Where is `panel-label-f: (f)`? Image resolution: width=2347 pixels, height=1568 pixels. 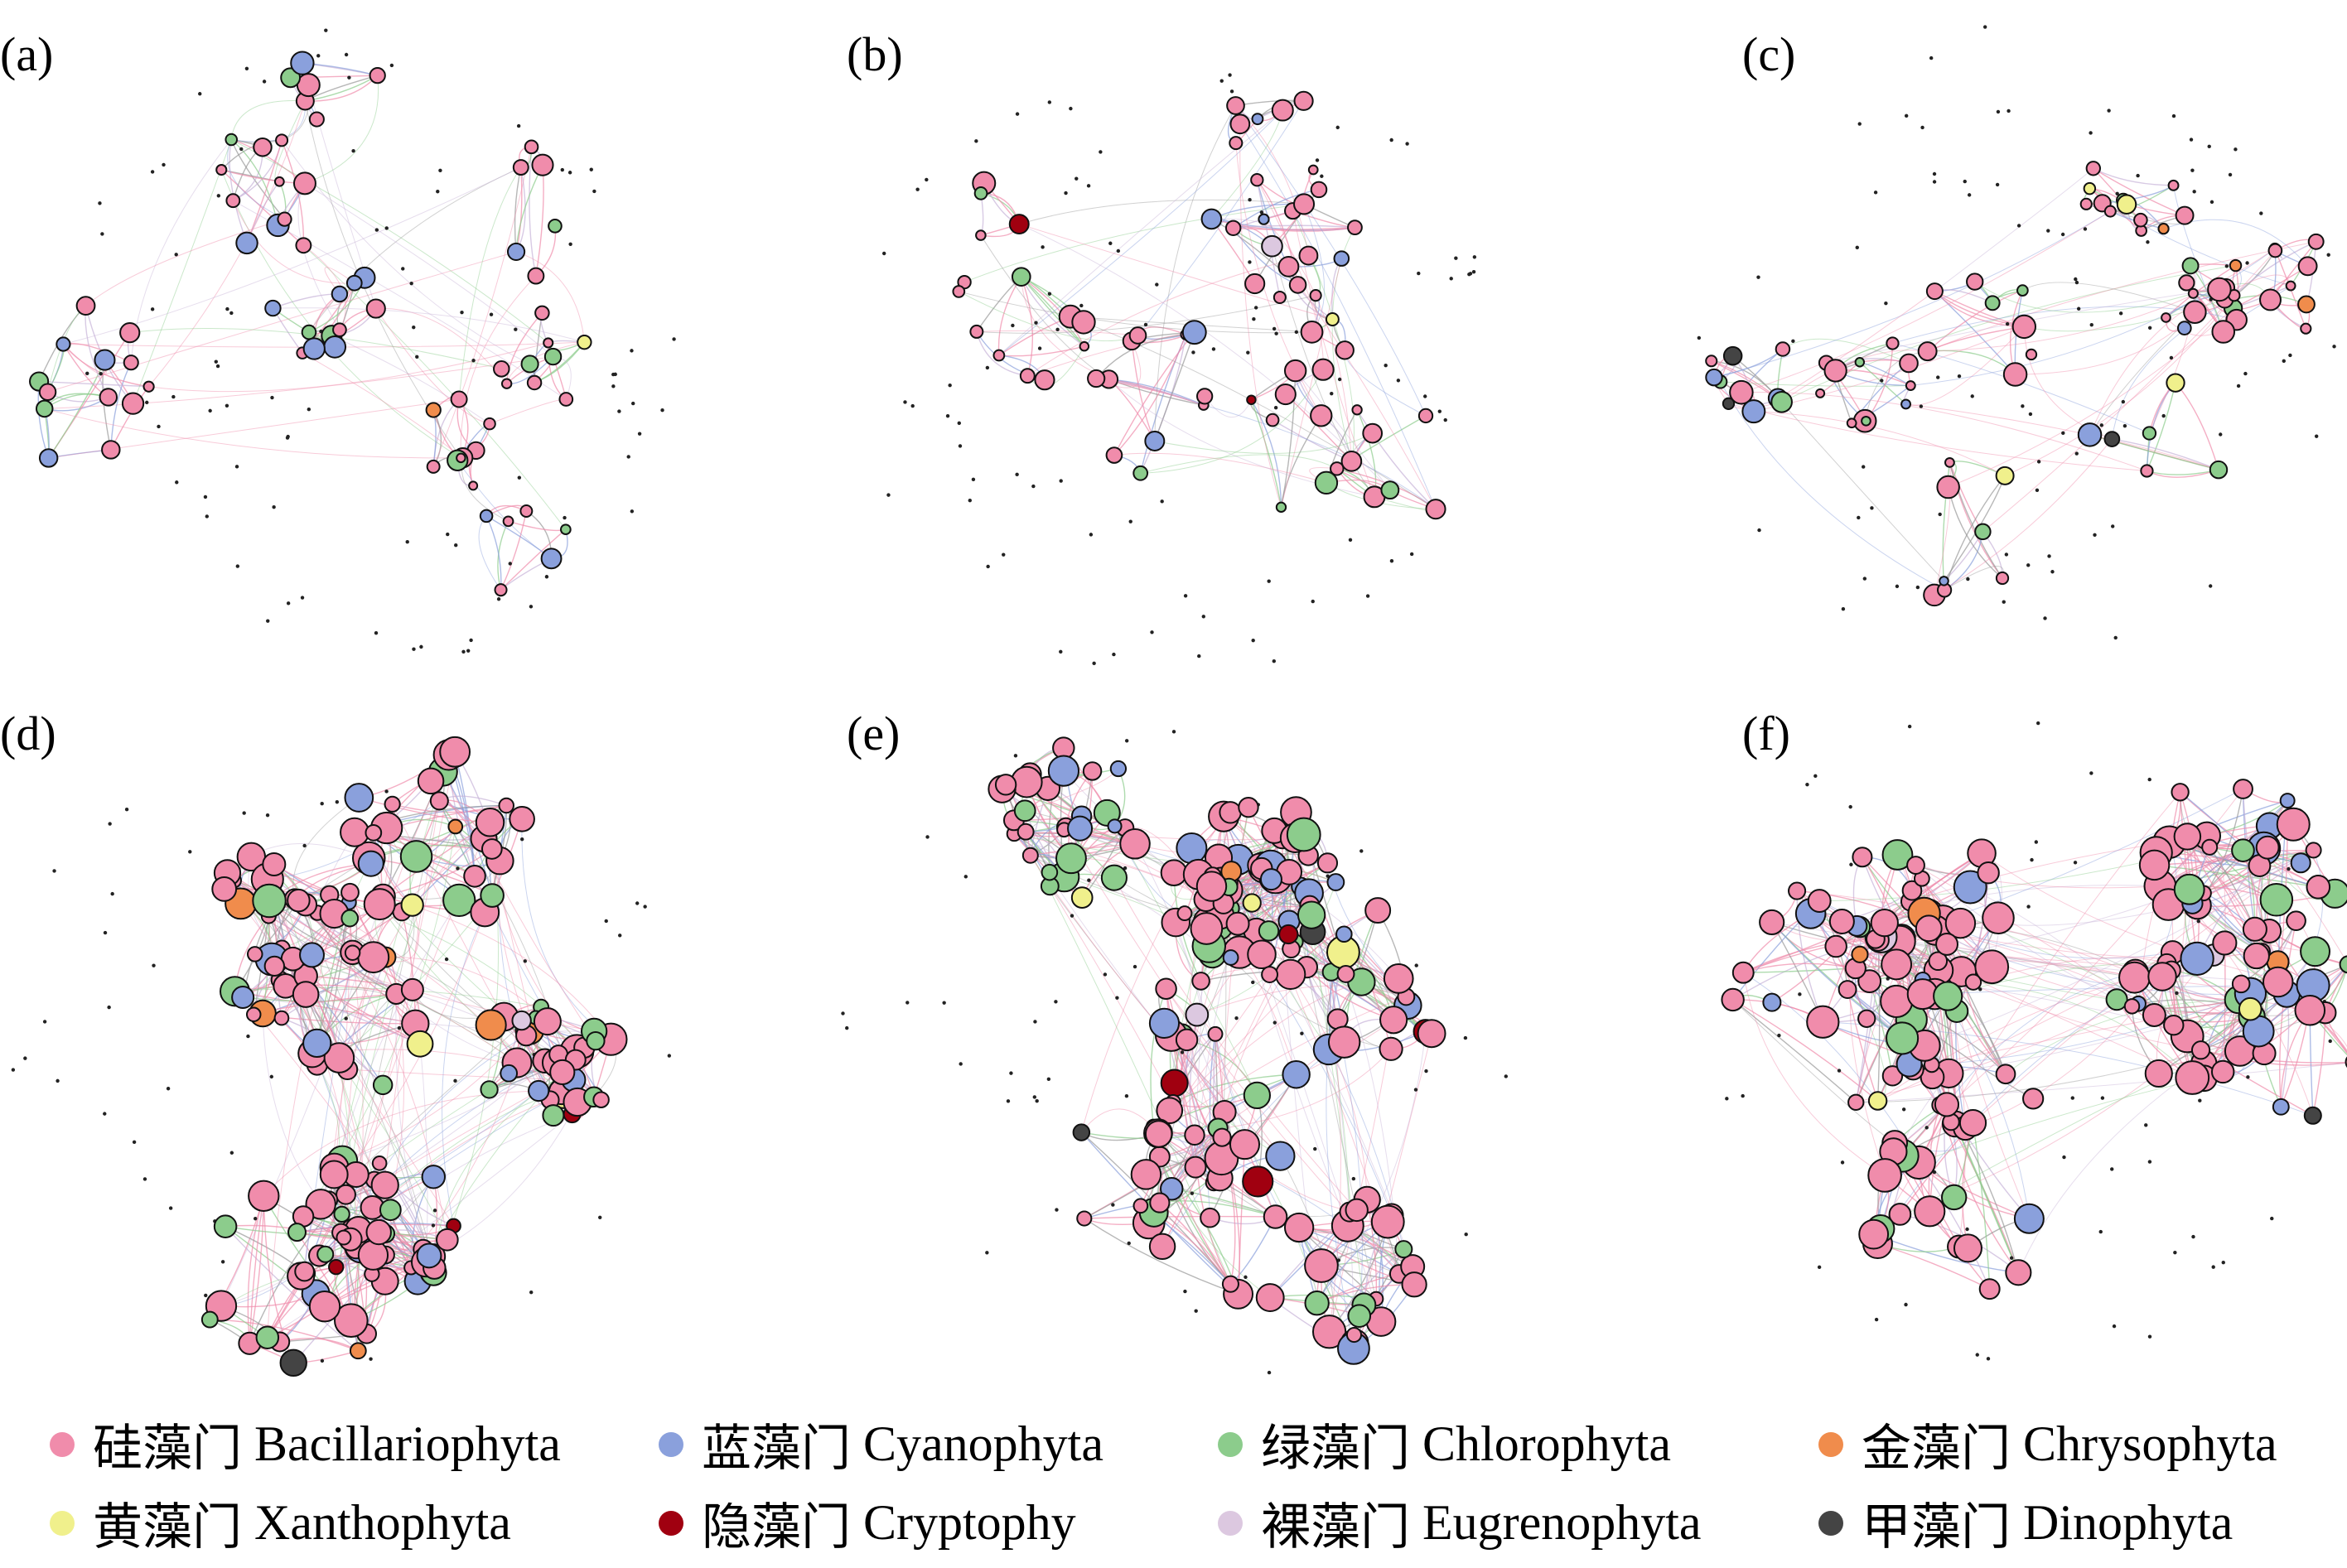
panel-label-f: (f) is located at coordinates (1766, 733).